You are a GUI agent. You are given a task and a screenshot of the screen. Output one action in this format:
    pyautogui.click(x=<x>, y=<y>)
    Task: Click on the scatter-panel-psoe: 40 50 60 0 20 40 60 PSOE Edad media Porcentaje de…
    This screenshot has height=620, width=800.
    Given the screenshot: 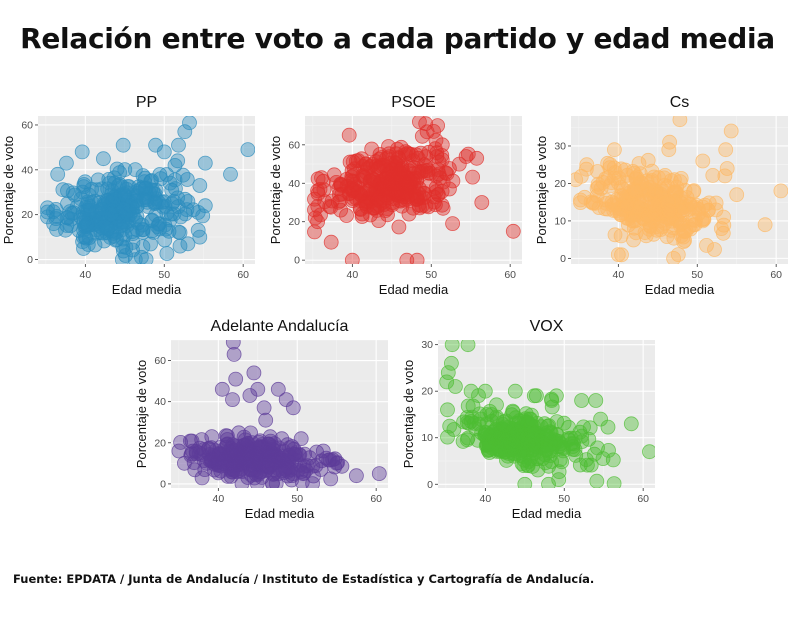 What is the action you would take?
    pyautogui.click(x=399, y=194)
    